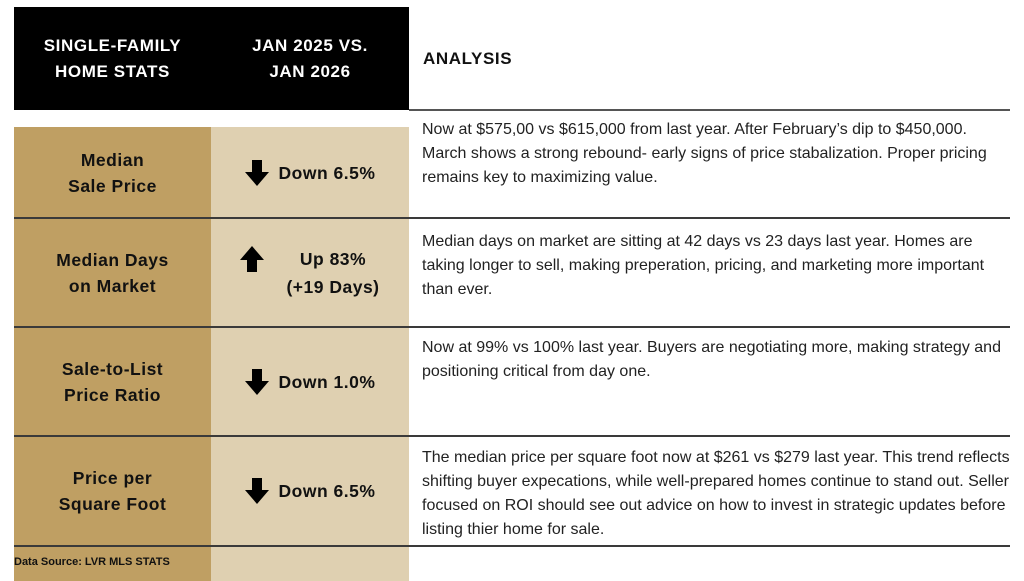 Image resolution: width=1024 pixels, height=581 pixels. I want to click on data-source-note: Data Source: LVR MLS STATS, so click(92, 562).